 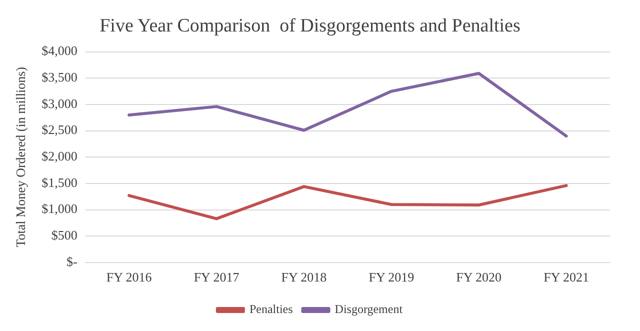 What do you see at coordinates (60, 156) in the screenshot?
I see `y-tick-label: $2,000` at bounding box center [60, 156].